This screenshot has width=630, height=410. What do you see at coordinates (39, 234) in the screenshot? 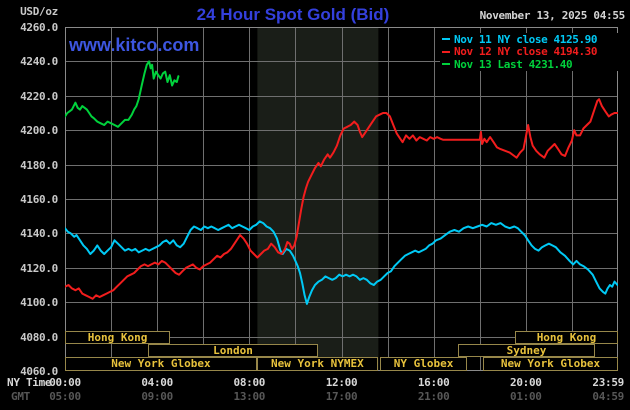
I see `y-tick-label: 4140.0` at bounding box center [39, 234].